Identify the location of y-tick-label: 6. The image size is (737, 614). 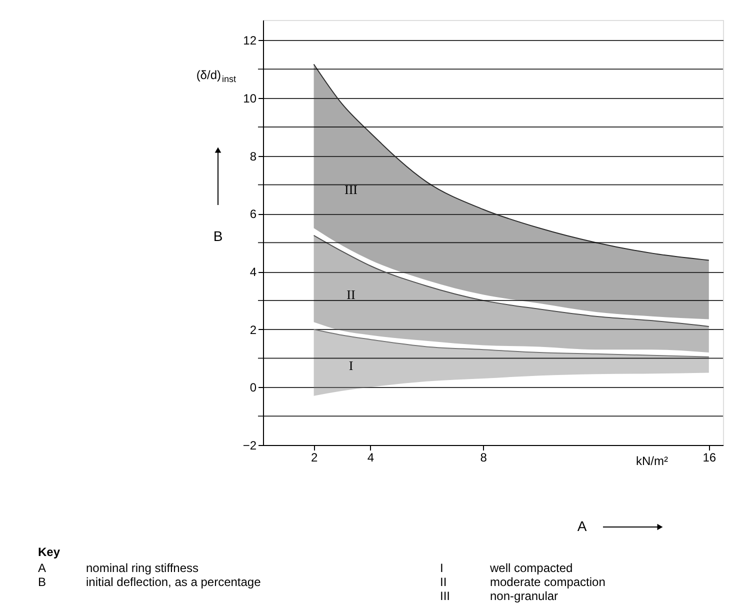
(253, 214).